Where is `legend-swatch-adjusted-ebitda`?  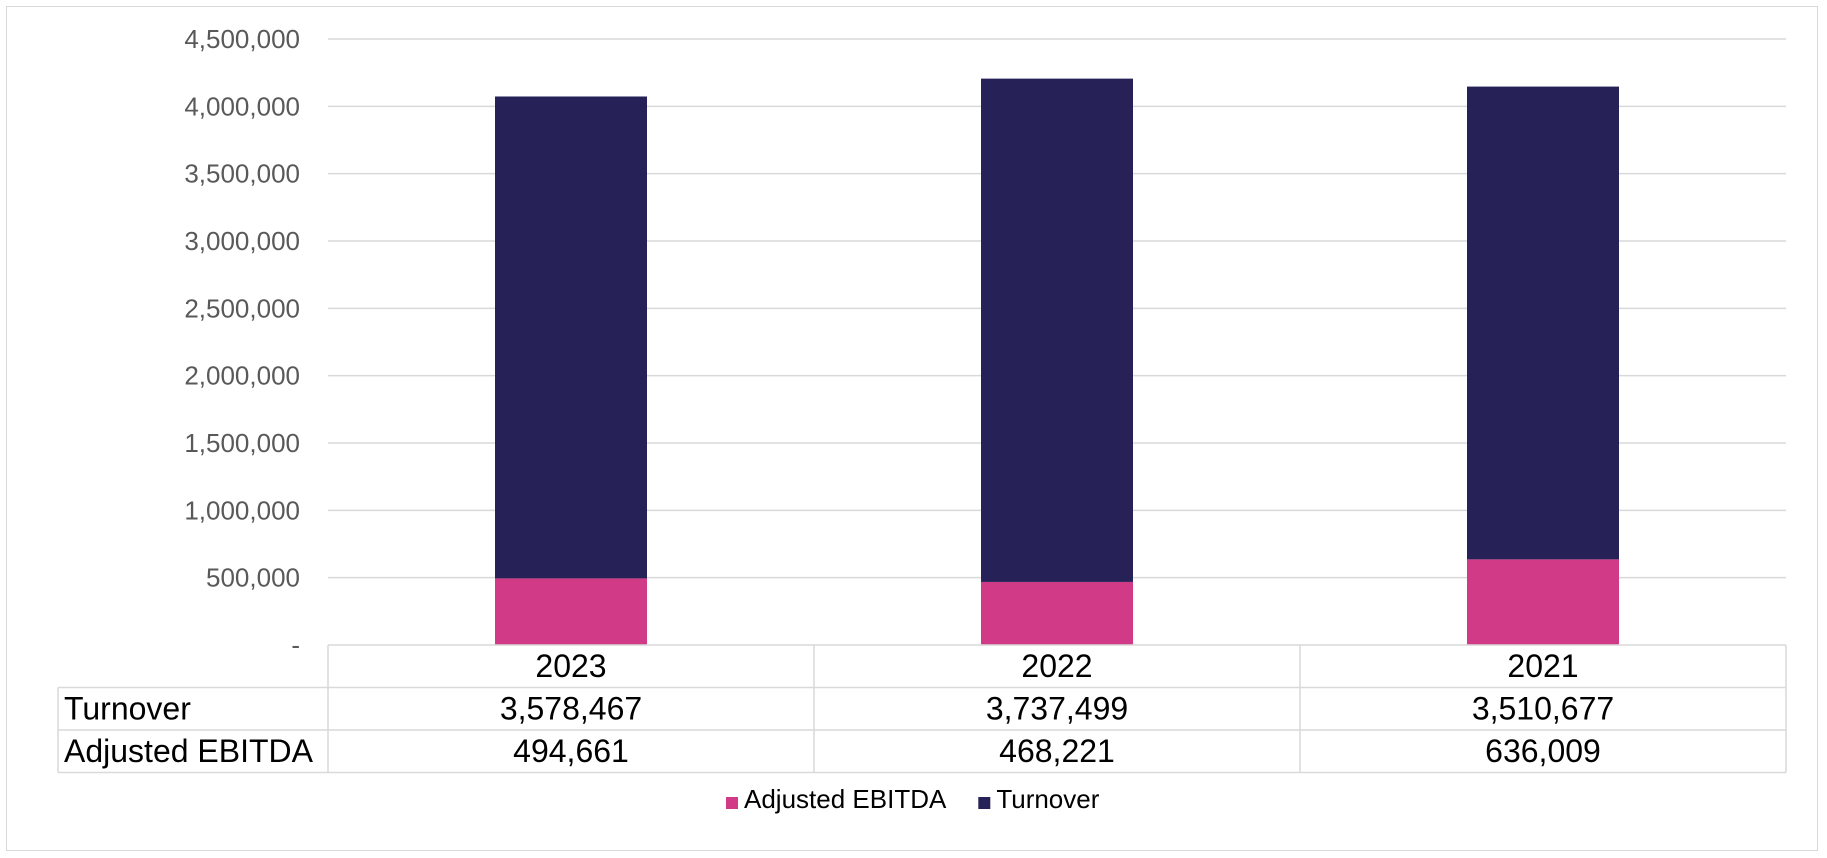
legend-swatch-adjusted-ebitda is located at coordinates (732, 803).